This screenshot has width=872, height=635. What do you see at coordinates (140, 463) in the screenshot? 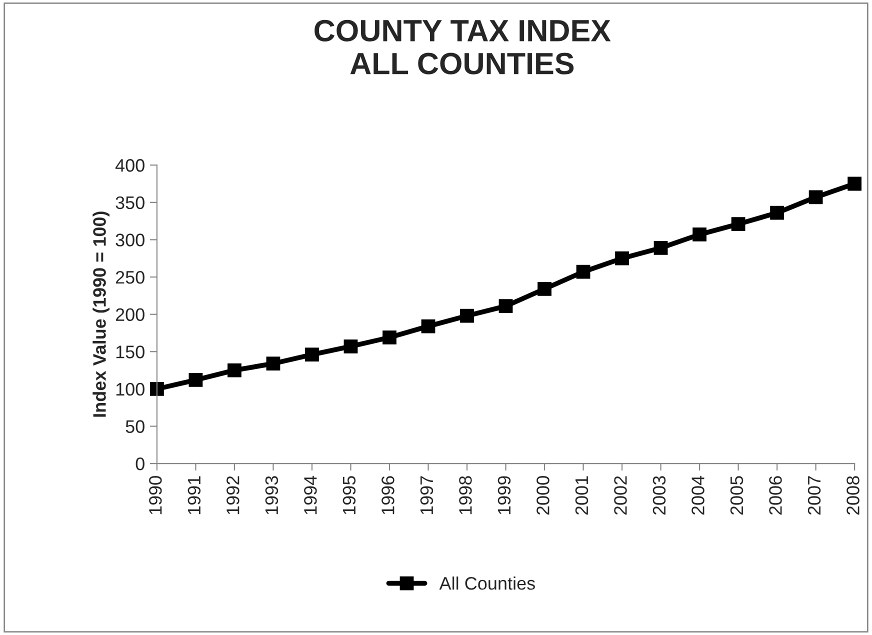
I see `y-tick-label: 0` at bounding box center [140, 463].